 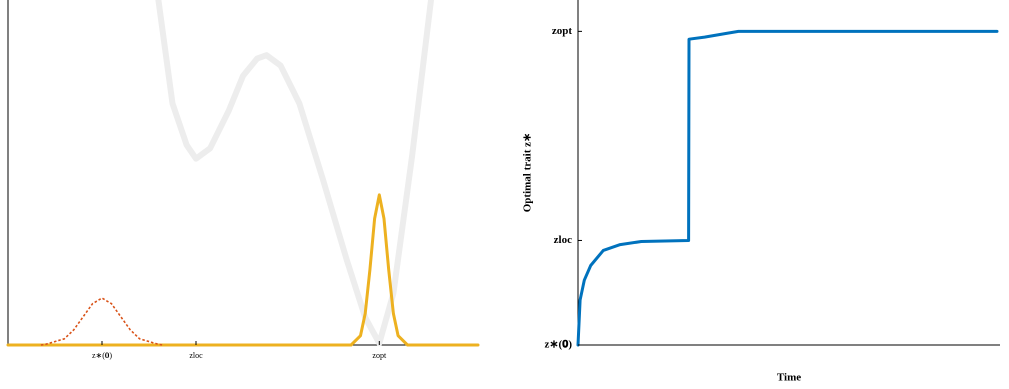 What do you see at coordinates (196, 355) in the screenshot?
I see `x-tick-label: zloc` at bounding box center [196, 355].